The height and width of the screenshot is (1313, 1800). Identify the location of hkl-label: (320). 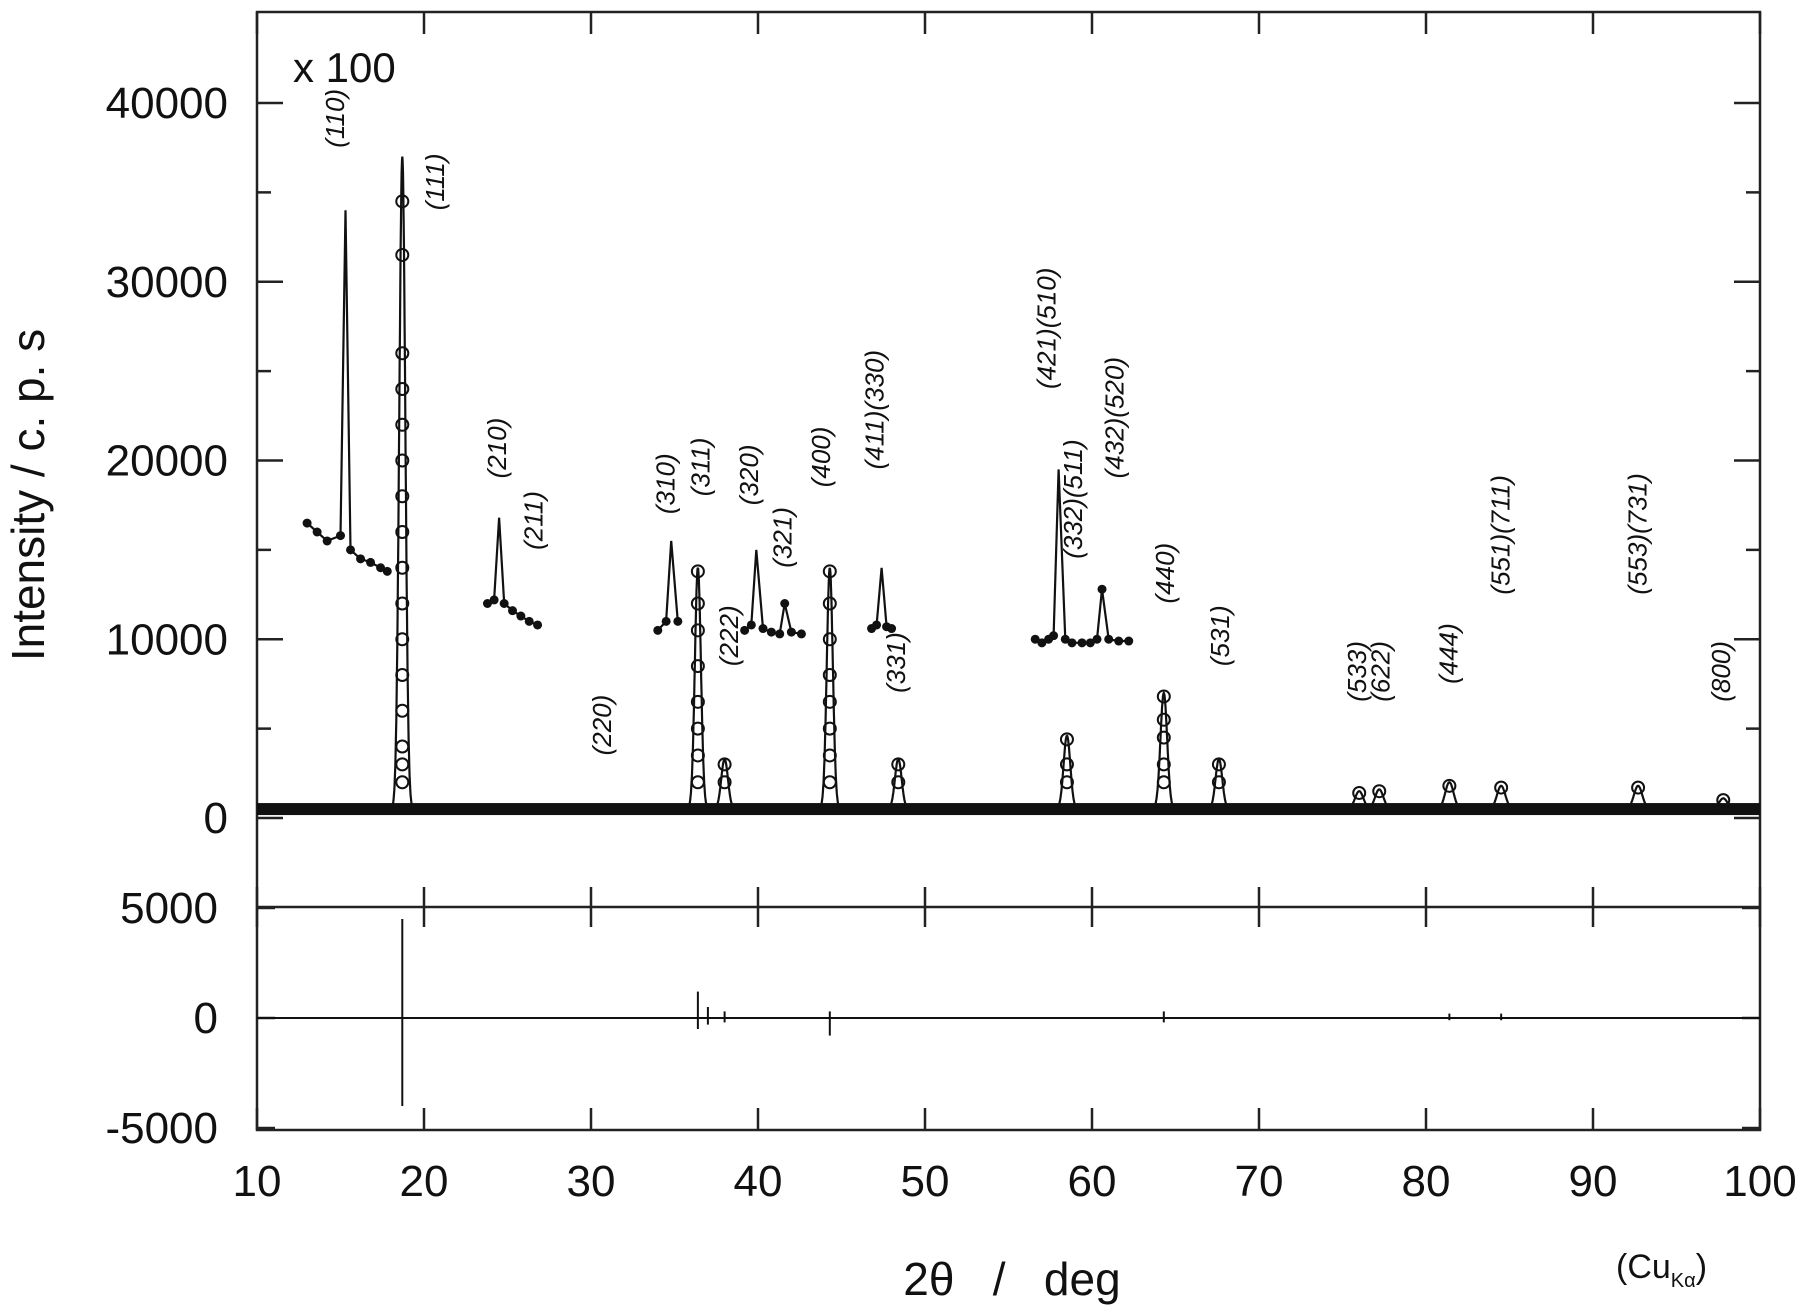
(749, 474).